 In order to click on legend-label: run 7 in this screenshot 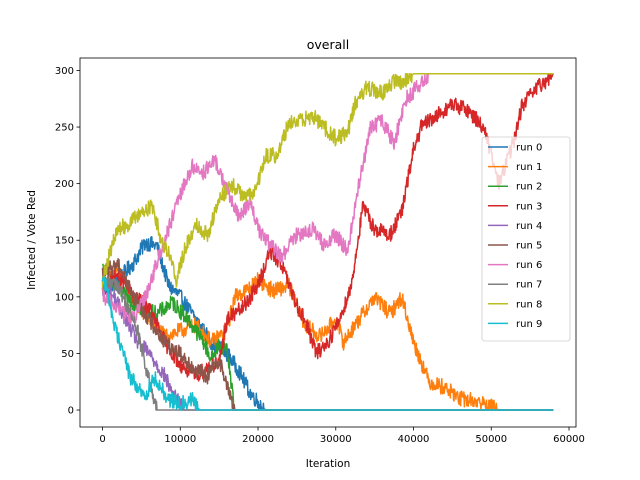, I will do `click(529, 285)`.